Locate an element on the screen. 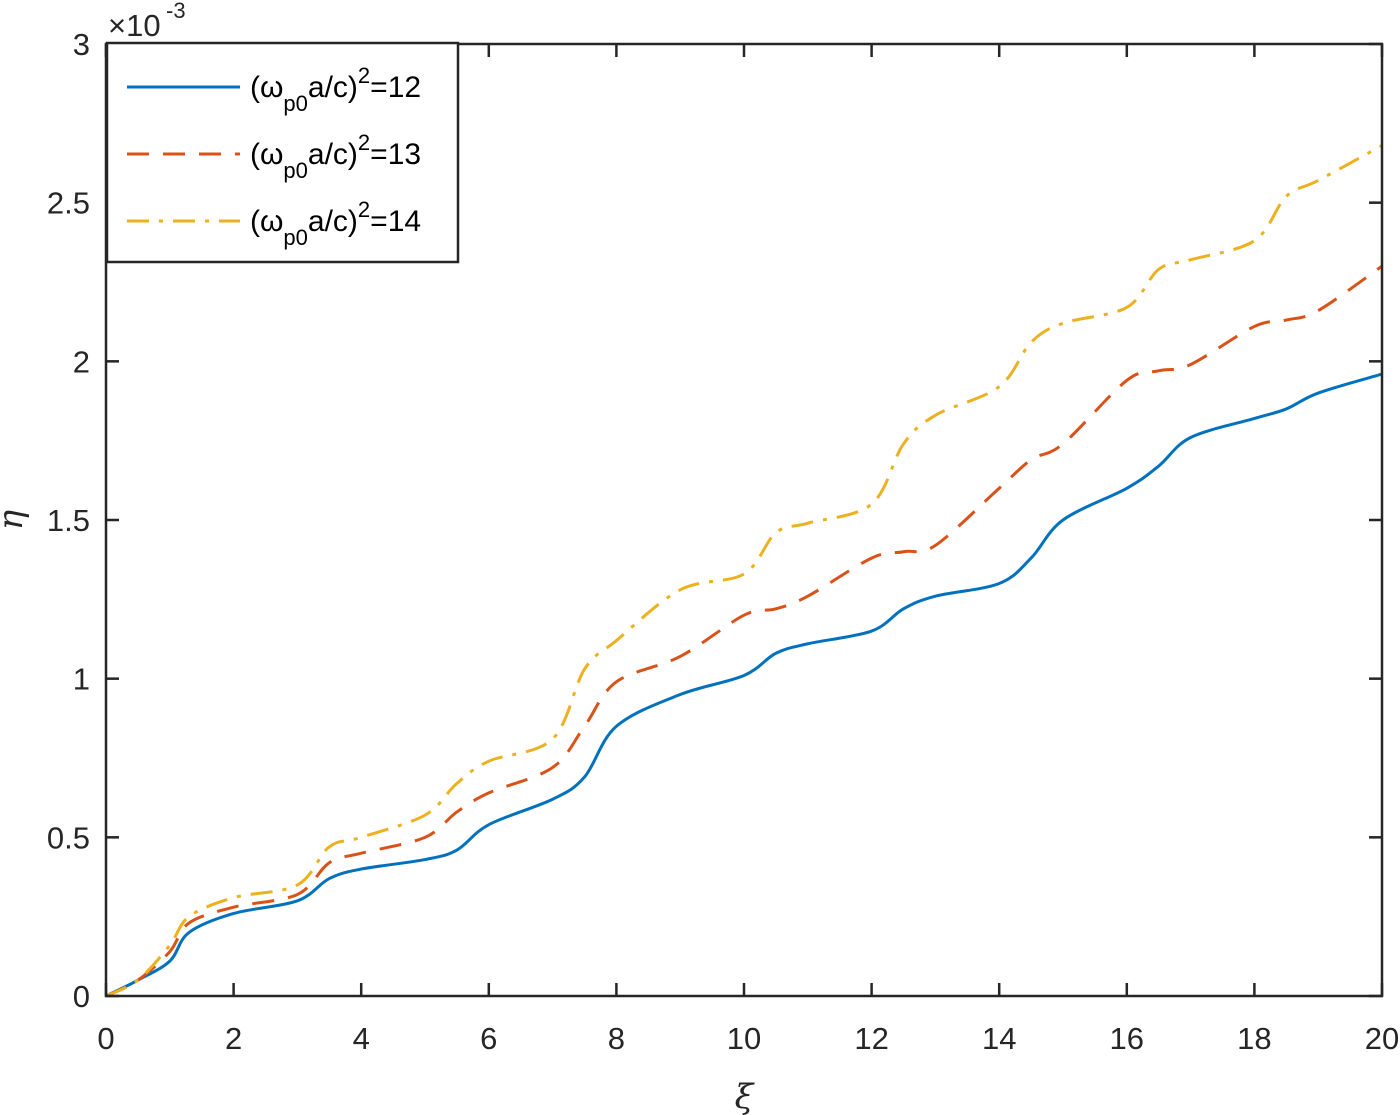 Image resolution: width=1400 pixels, height=1115 pixels. x-tick-label: 2 is located at coordinates (233, 1038).